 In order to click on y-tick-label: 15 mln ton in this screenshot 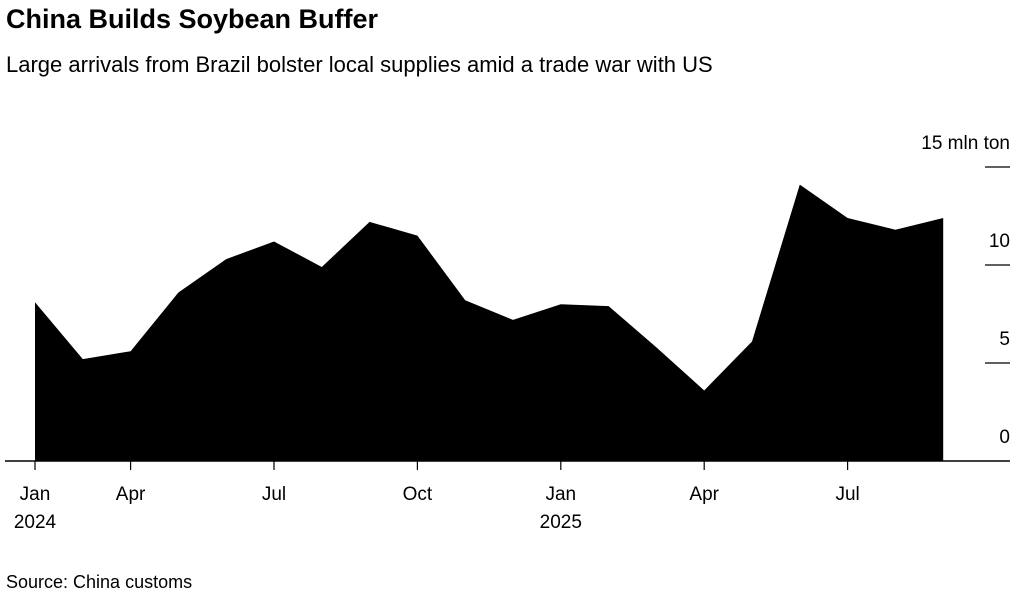, I will do `click(965, 143)`.